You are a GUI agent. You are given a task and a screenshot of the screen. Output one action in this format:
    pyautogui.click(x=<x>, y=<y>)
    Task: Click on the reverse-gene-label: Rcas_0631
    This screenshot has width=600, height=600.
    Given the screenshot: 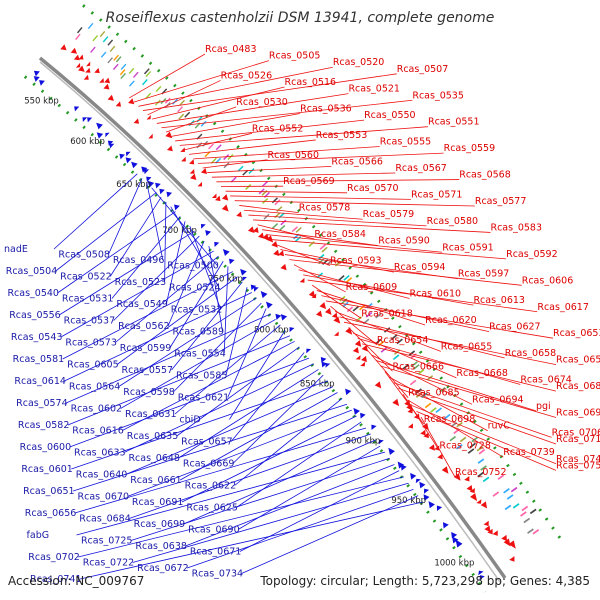 What is the action you would take?
    pyautogui.click(x=151, y=414)
    